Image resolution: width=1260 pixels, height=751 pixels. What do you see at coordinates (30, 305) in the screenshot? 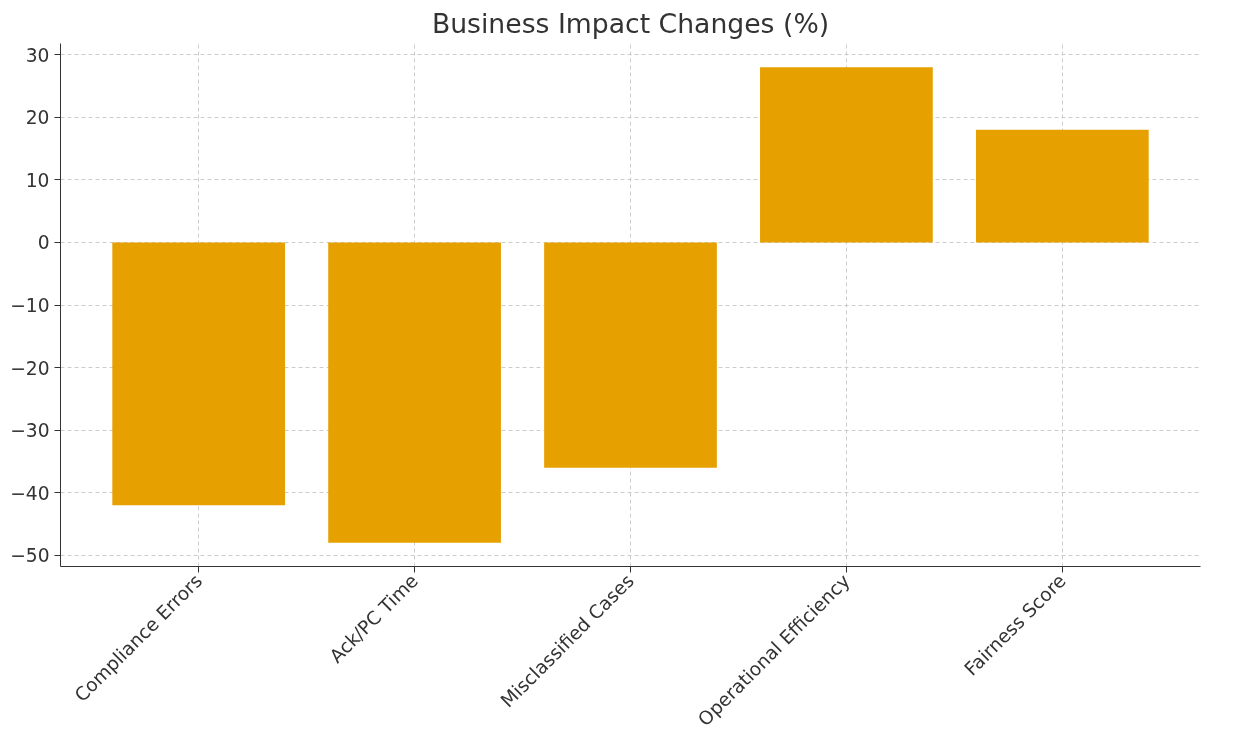
I see `y-tick-label: −10` at bounding box center [30, 305].